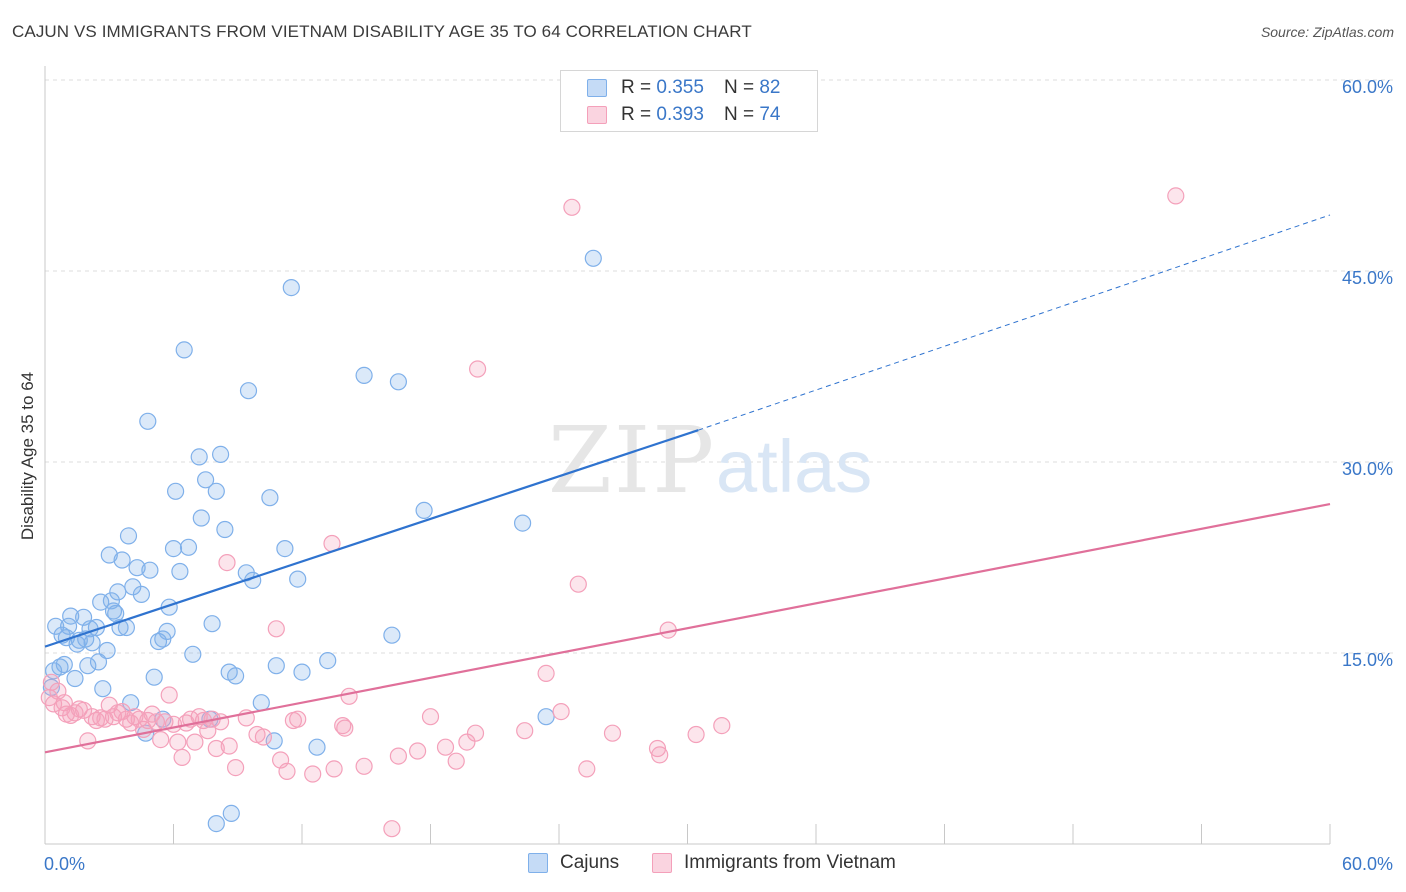  What do you see at coordinates (1014, 322) in the screenshot?
I see `cajuns-trend-extension` at bounding box center [1014, 322].